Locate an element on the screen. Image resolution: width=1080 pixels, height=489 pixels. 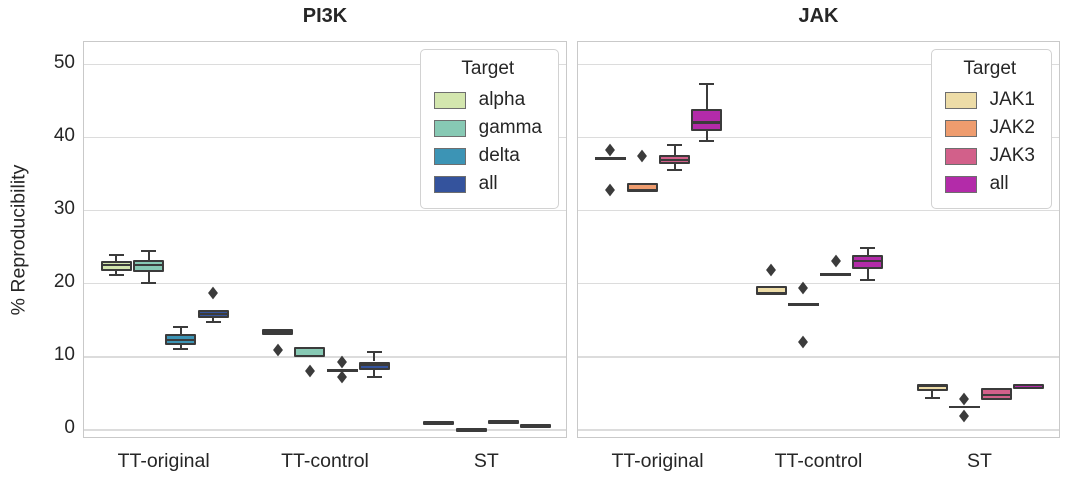
legend-swatch-delta is located at coordinates (449, 156).